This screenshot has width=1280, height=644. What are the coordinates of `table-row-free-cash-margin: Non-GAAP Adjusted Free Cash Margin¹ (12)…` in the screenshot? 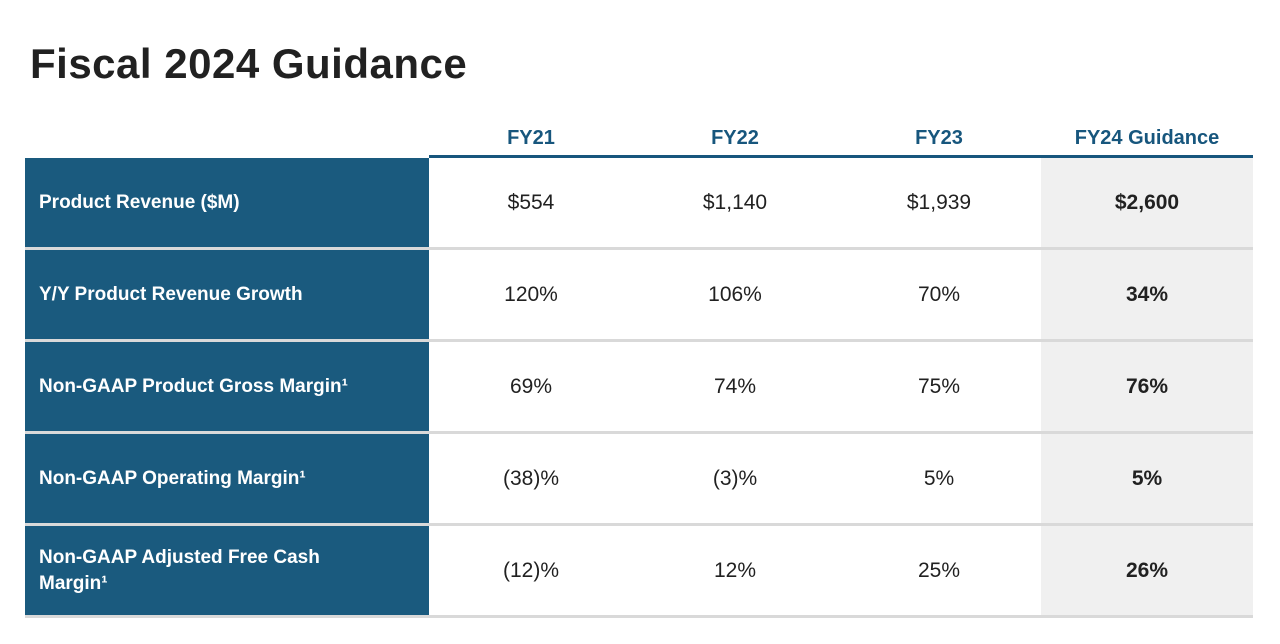 It's located at (639, 572).